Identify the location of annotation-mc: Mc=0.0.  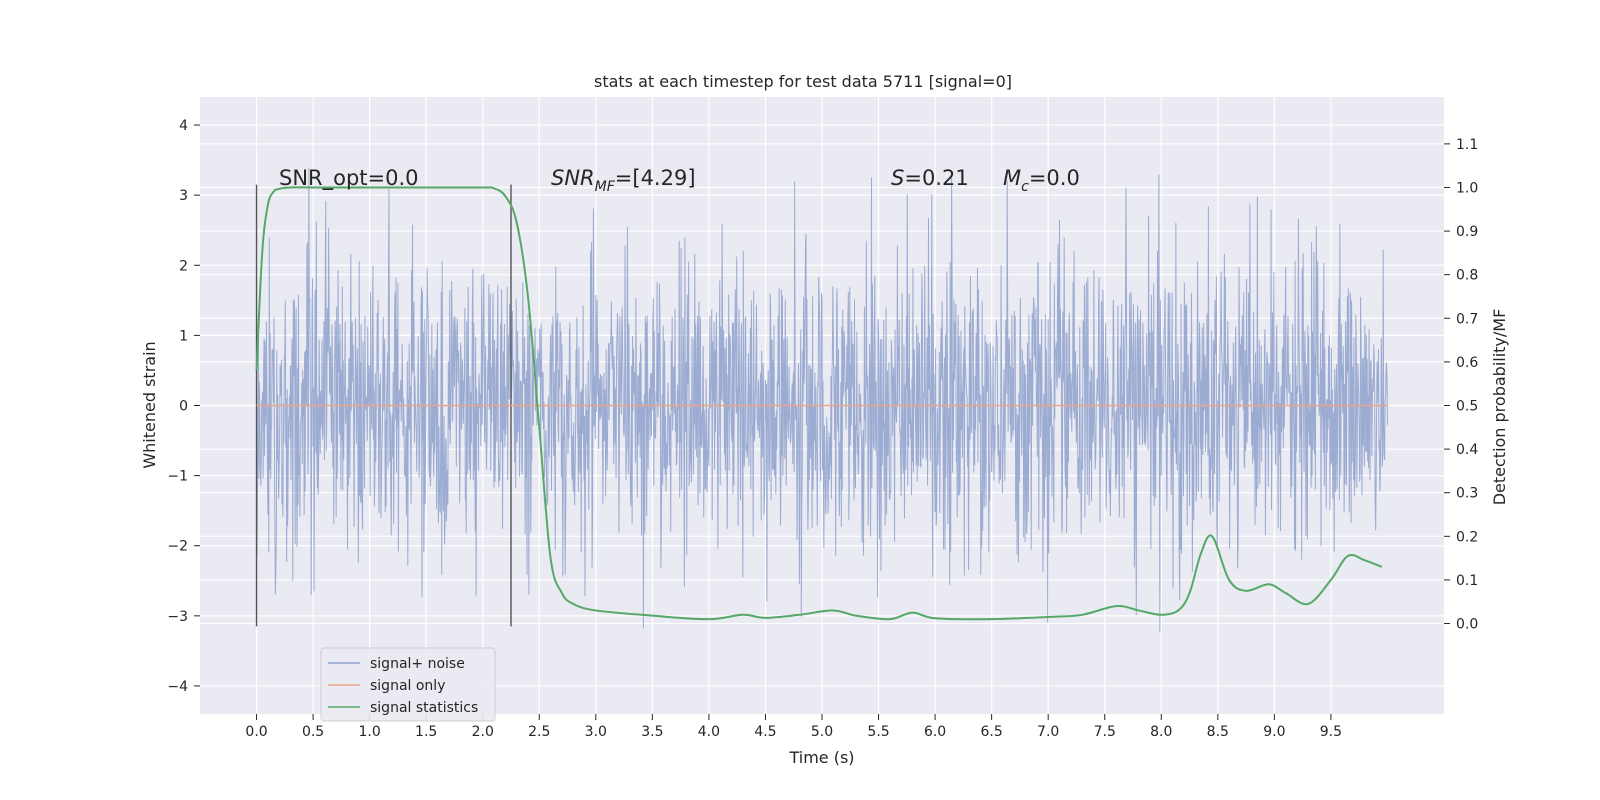
(1041, 180).